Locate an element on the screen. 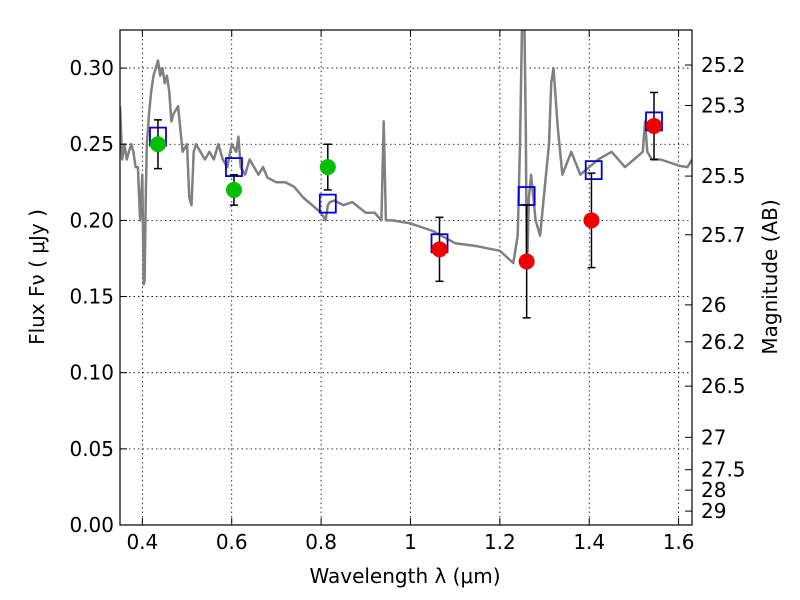  y2-tick-label: 26.5 is located at coordinates (723, 386).